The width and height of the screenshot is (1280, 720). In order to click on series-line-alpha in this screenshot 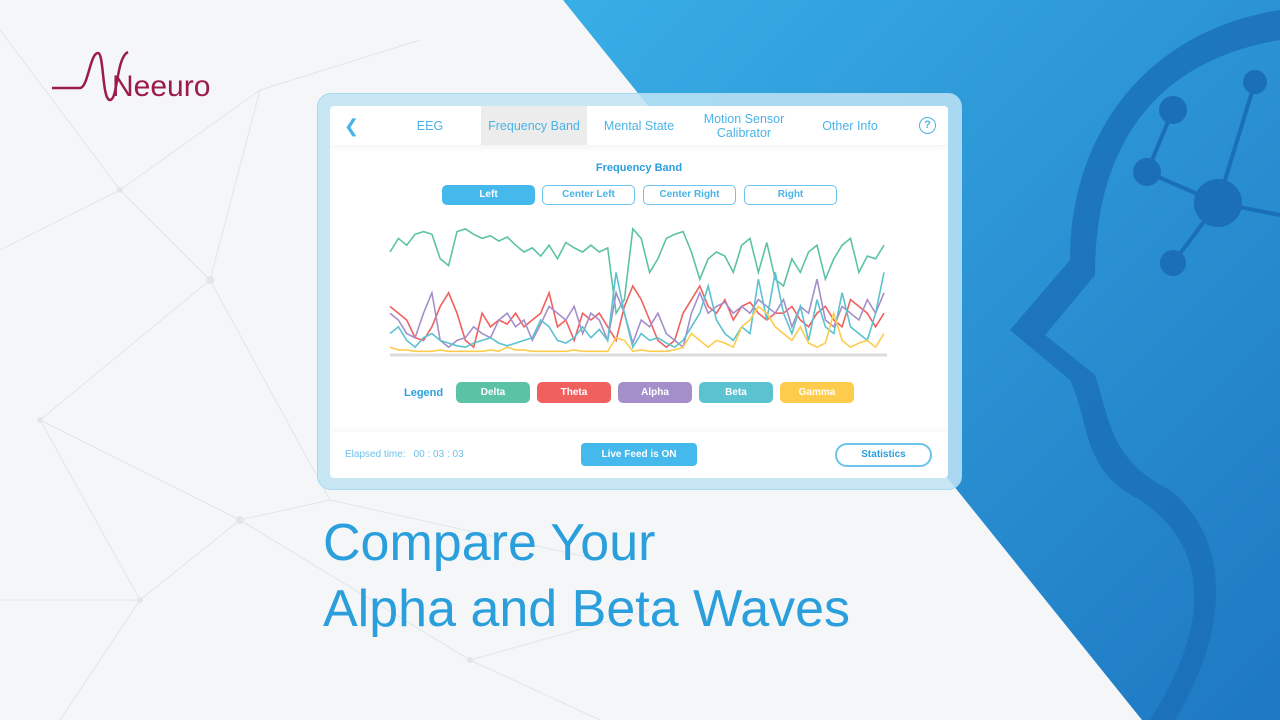, I will do `click(637, 314)`.